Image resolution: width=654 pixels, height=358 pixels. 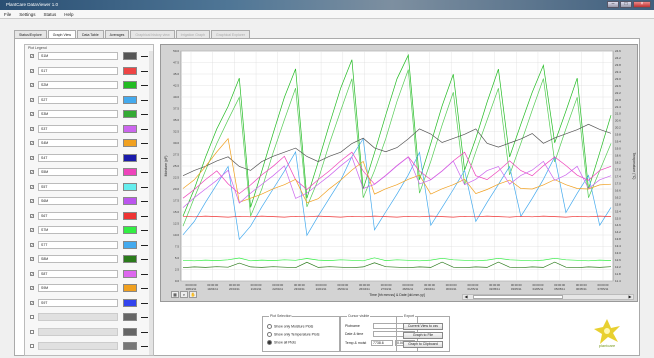 I want to click on legend-row: ✓ S7T, so click(x=90, y=245).